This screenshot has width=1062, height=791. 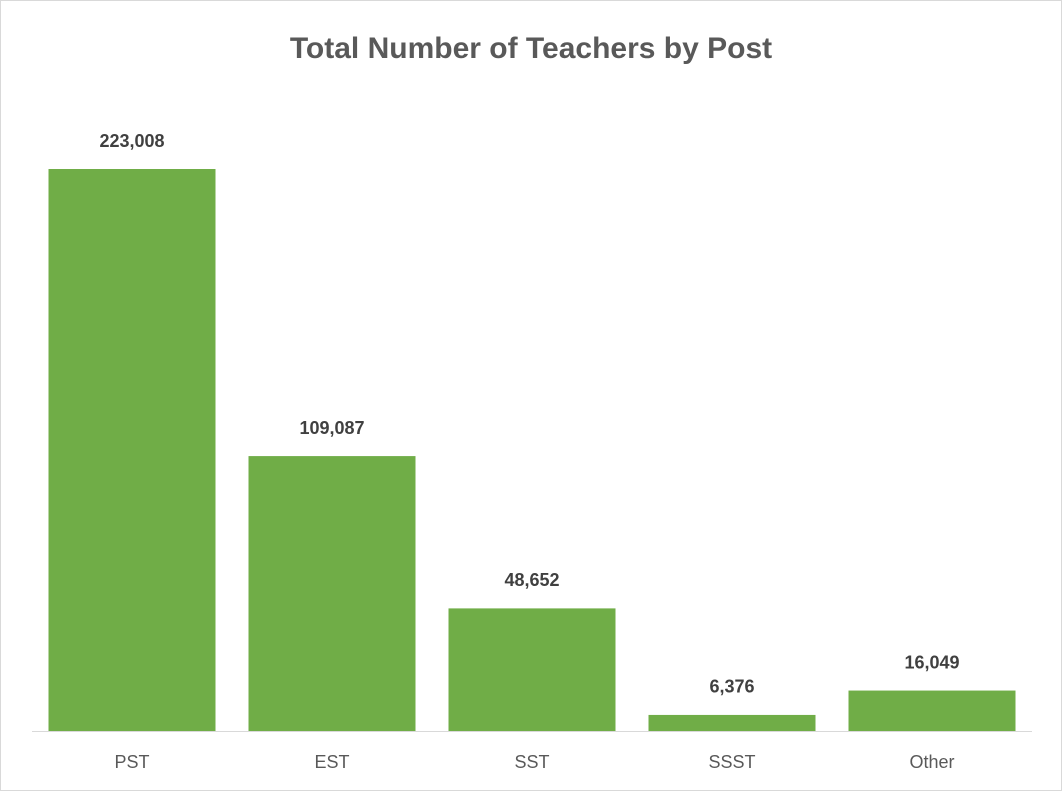 I want to click on data-label: 223,008, so click(x=131, y=141).